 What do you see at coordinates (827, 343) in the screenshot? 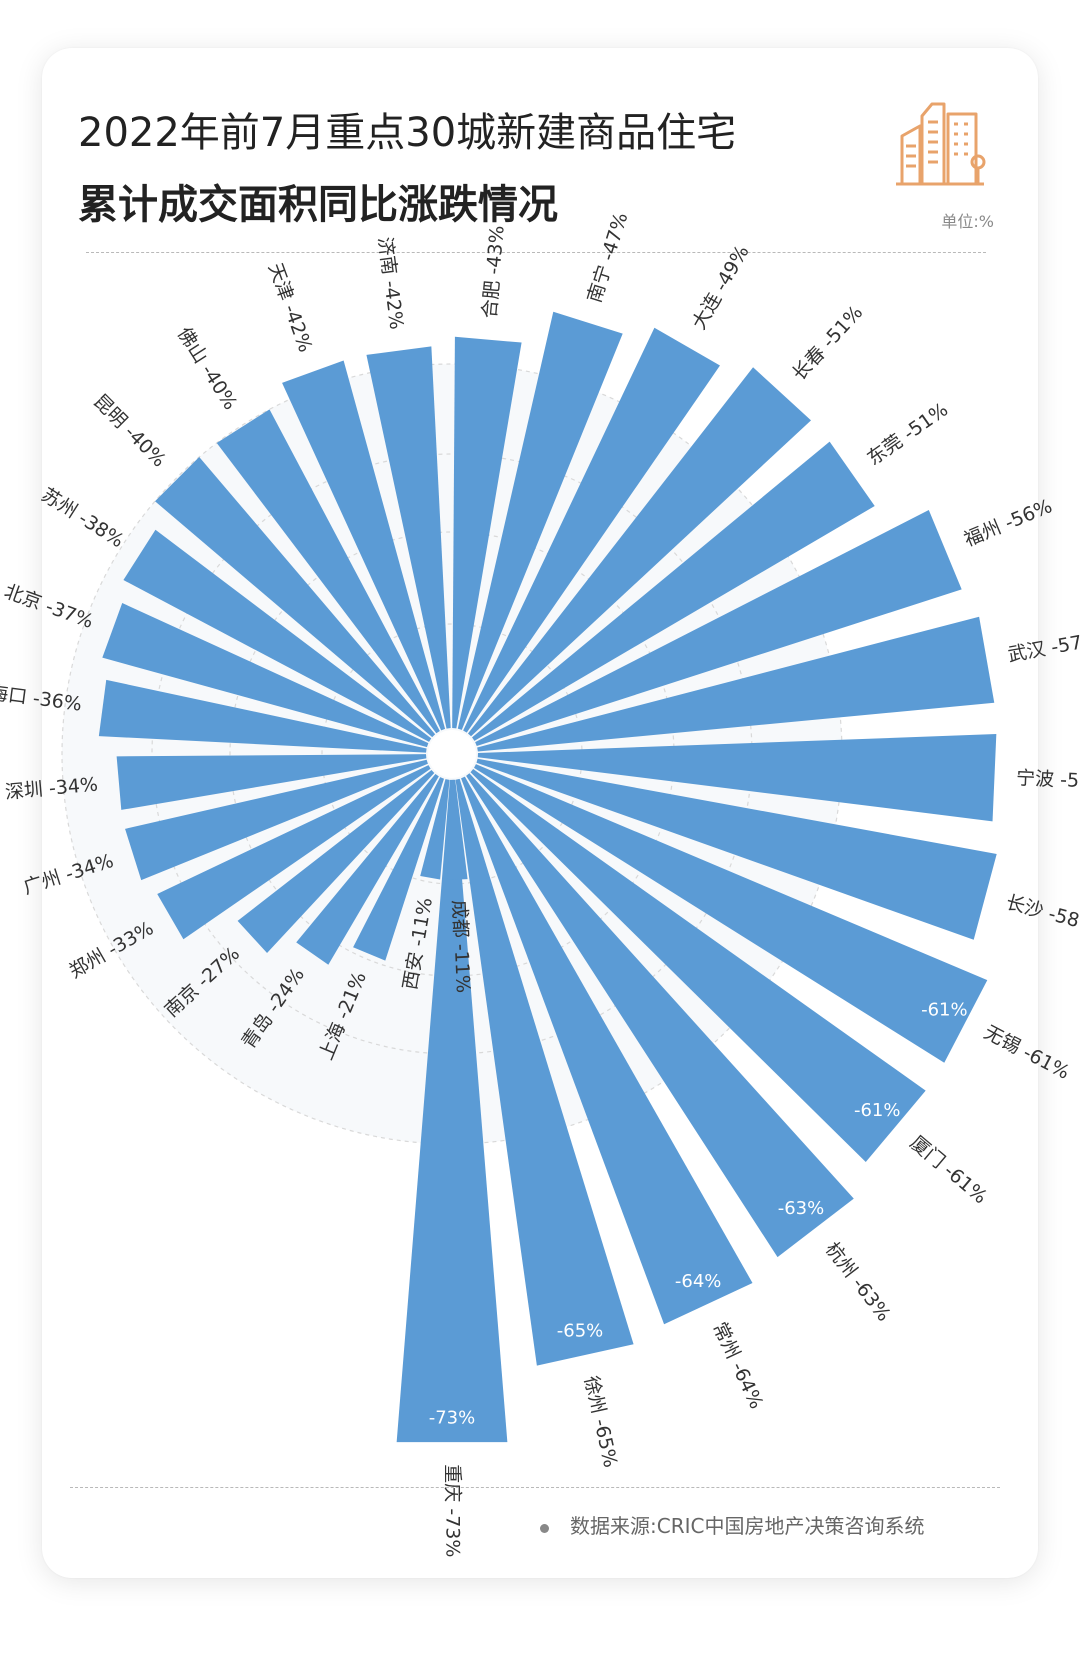
I see `category-label-11: 长春 -51%` at bounding box center [827, 343].